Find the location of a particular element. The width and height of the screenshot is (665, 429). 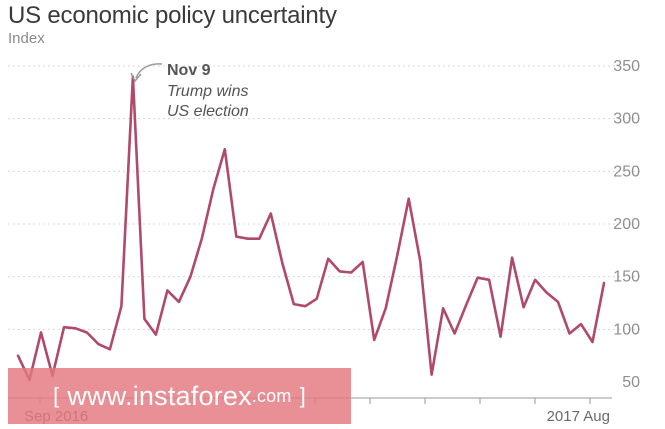

y-tick-label: 100 is located at coordinates (626, 329).